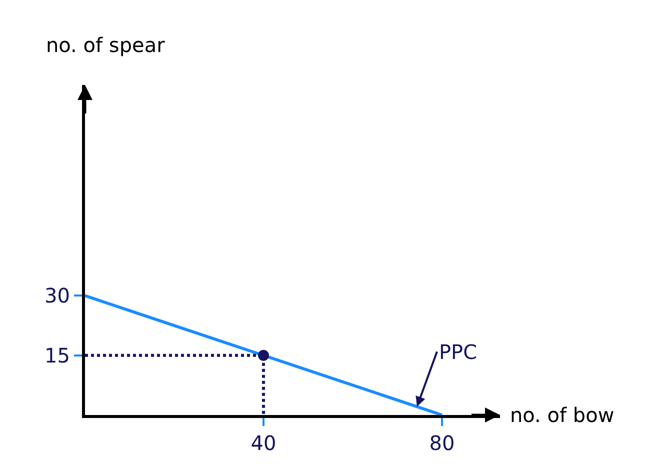  I want to click on x-tick-label: 40, so click(263, 443).